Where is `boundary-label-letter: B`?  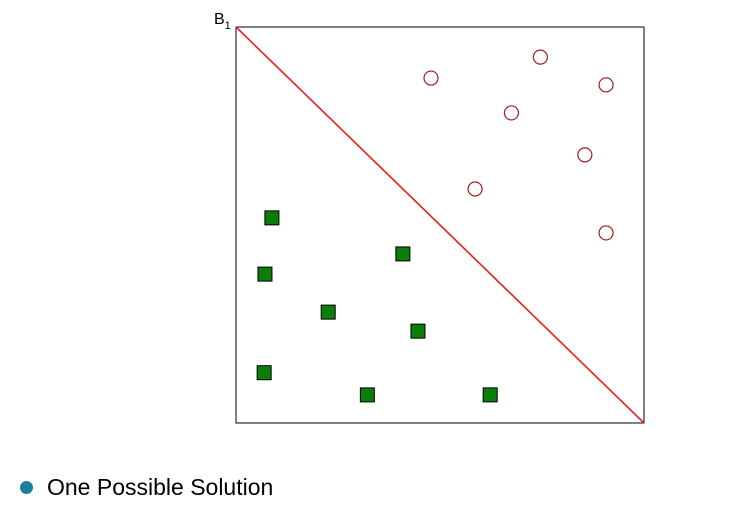
boundary-label-letter: B is located at coordinates (219, 19).